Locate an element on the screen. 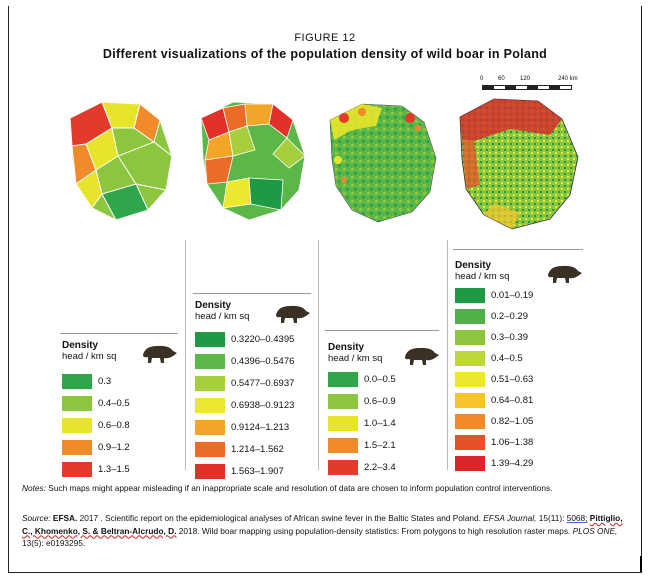  legend-row: 0.0–0.5 is located at coordinates (384, 379).